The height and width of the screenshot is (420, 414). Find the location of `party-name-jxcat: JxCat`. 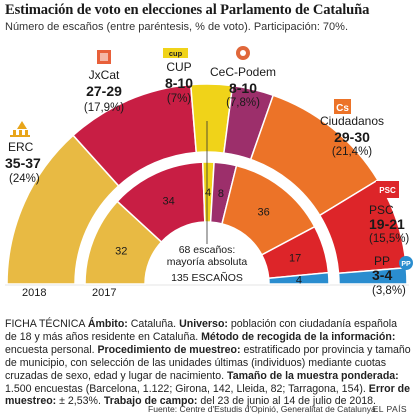

party-name-jxcat: JxCat is located at coordinates (104, 75).